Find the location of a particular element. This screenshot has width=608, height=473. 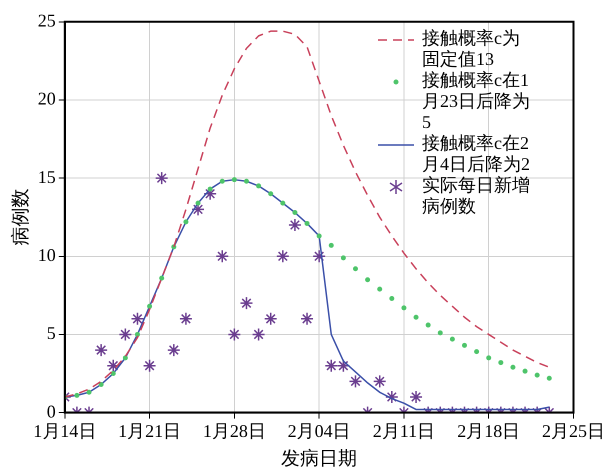

x-axis-title: 发病日期 is located at coordinates (319, 459).